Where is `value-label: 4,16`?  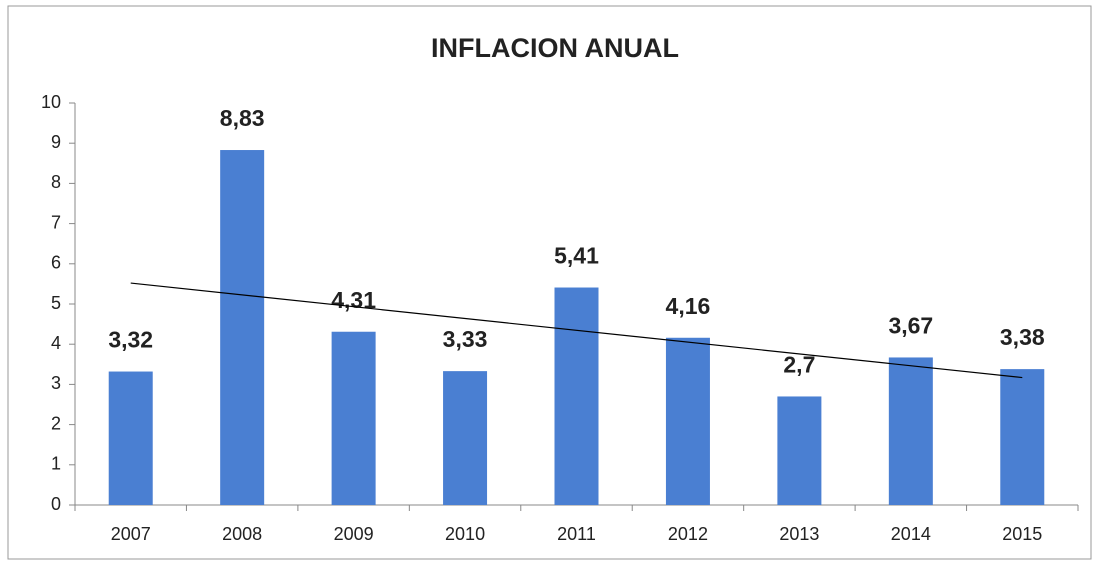 value-label: 4,16 is located at coordinates (688, 306).